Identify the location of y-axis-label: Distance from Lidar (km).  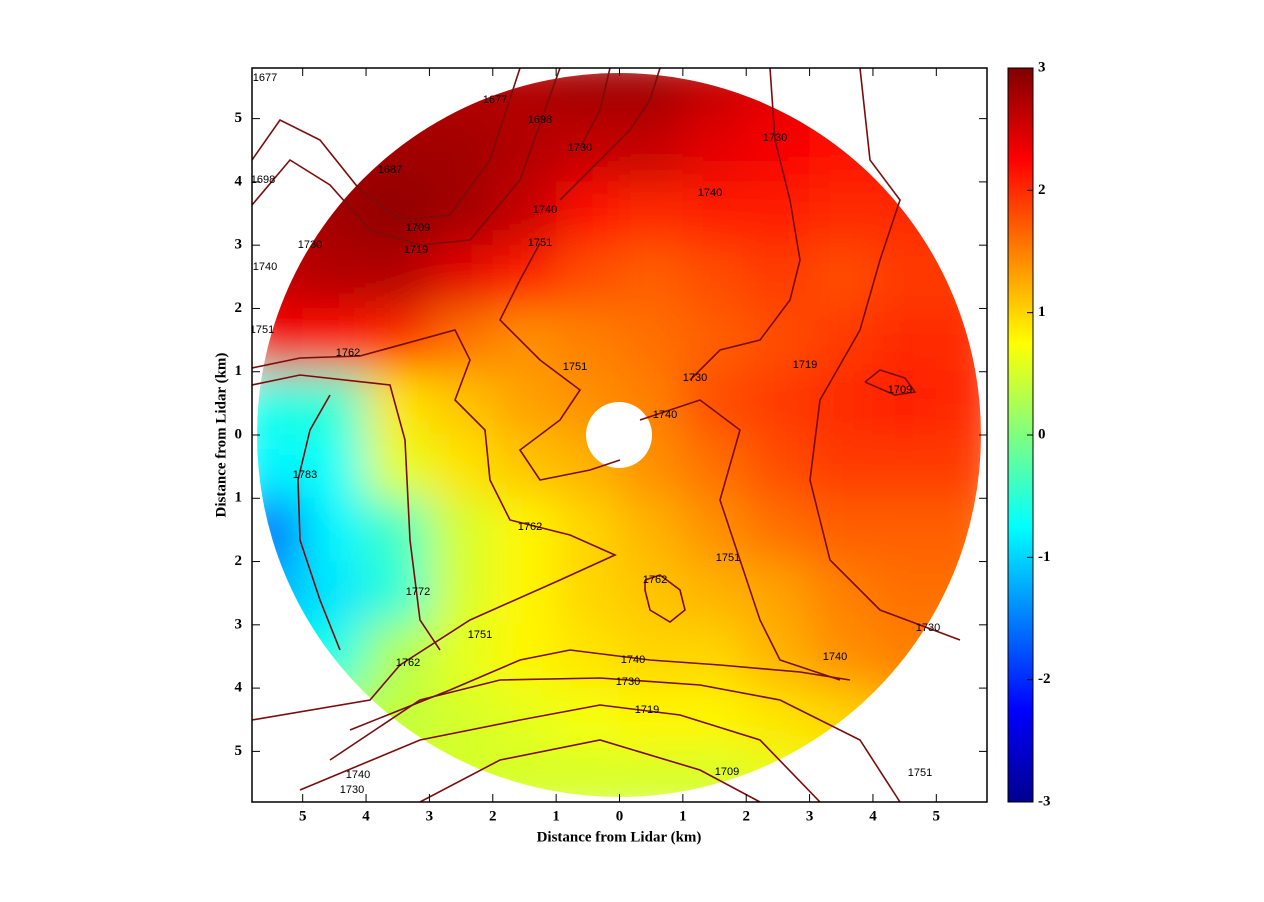
(221, 435).